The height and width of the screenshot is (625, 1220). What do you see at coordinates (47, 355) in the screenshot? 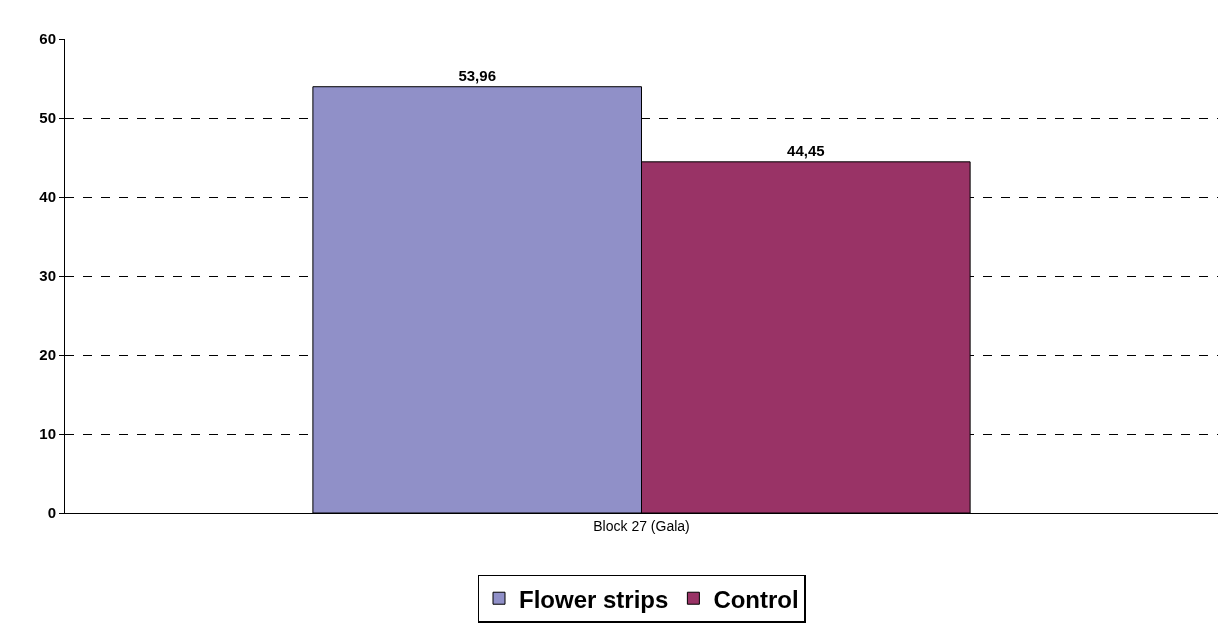
I see `y-tick-label: 20` at bounding box center [47, 355].